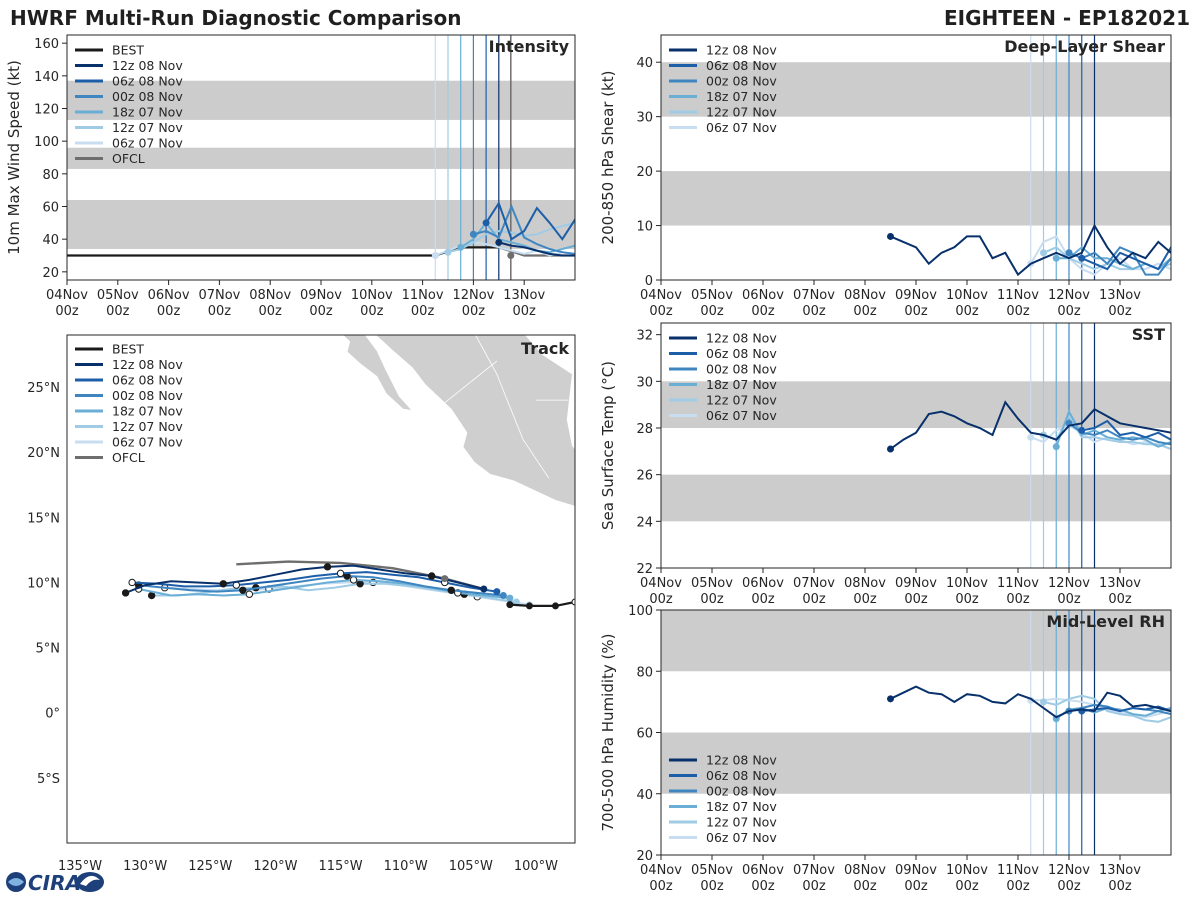 This screenshot has height=900, width=1200. I want to click on rh-series-group, so click(1029, 704).